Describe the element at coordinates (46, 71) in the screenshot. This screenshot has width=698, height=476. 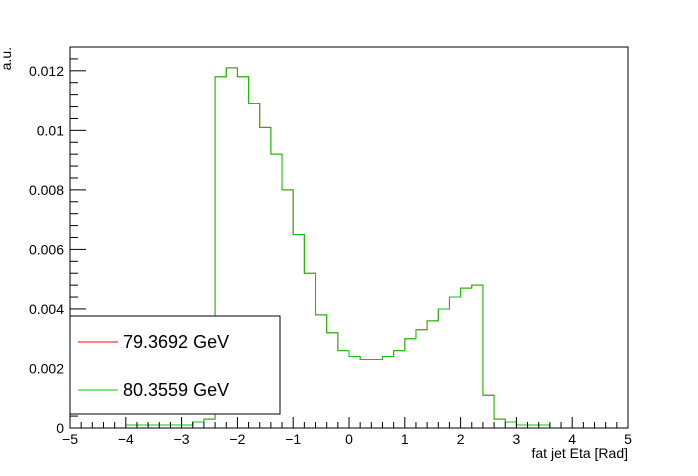
I see `y-tick-label: 0.012` at that location.